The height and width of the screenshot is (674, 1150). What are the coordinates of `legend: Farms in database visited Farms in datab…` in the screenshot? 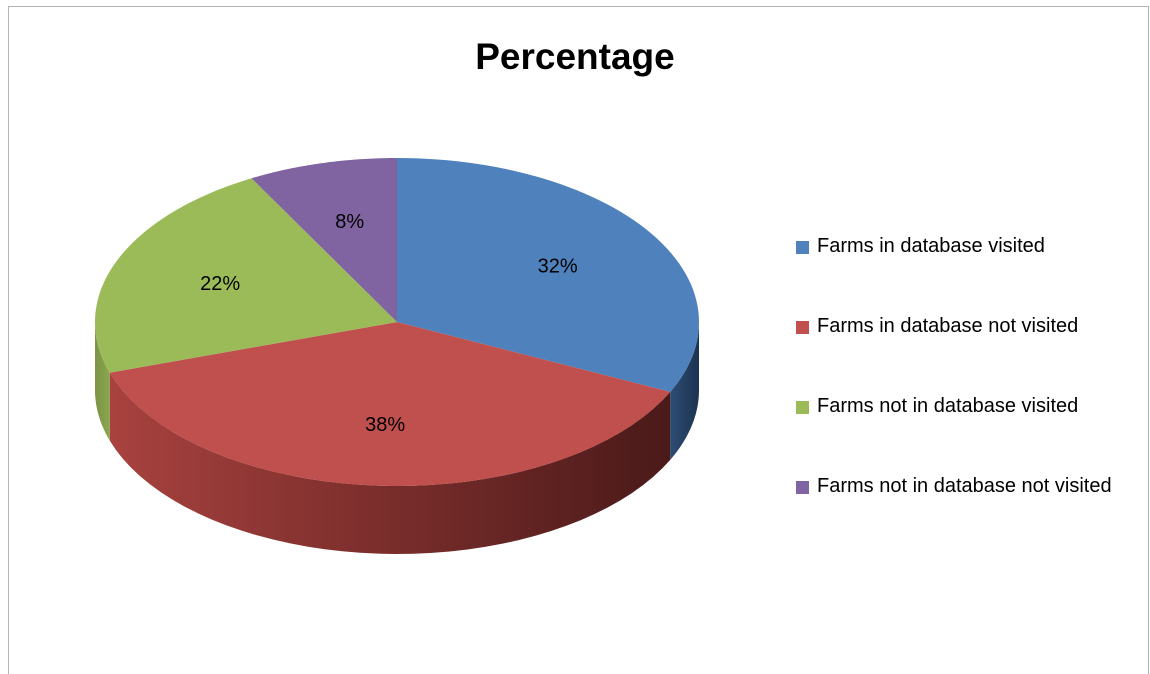 It's located at (971, 386).